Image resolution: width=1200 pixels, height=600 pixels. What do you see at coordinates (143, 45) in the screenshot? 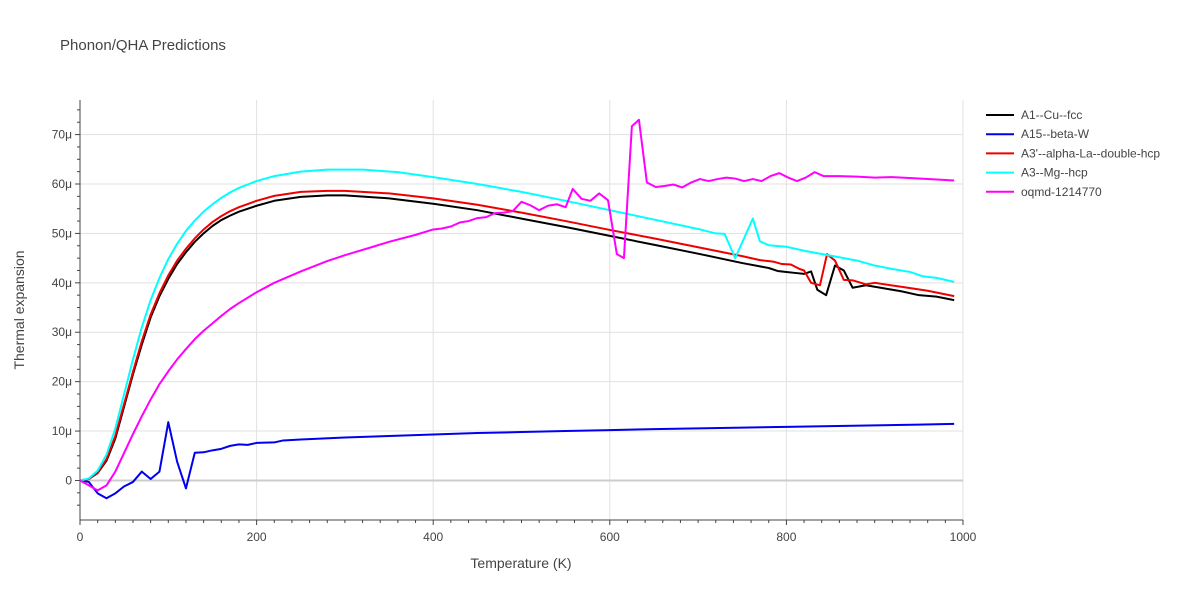
I see `chart-title: Phonon/QHA Predictions` at bounding box center [143, 45].